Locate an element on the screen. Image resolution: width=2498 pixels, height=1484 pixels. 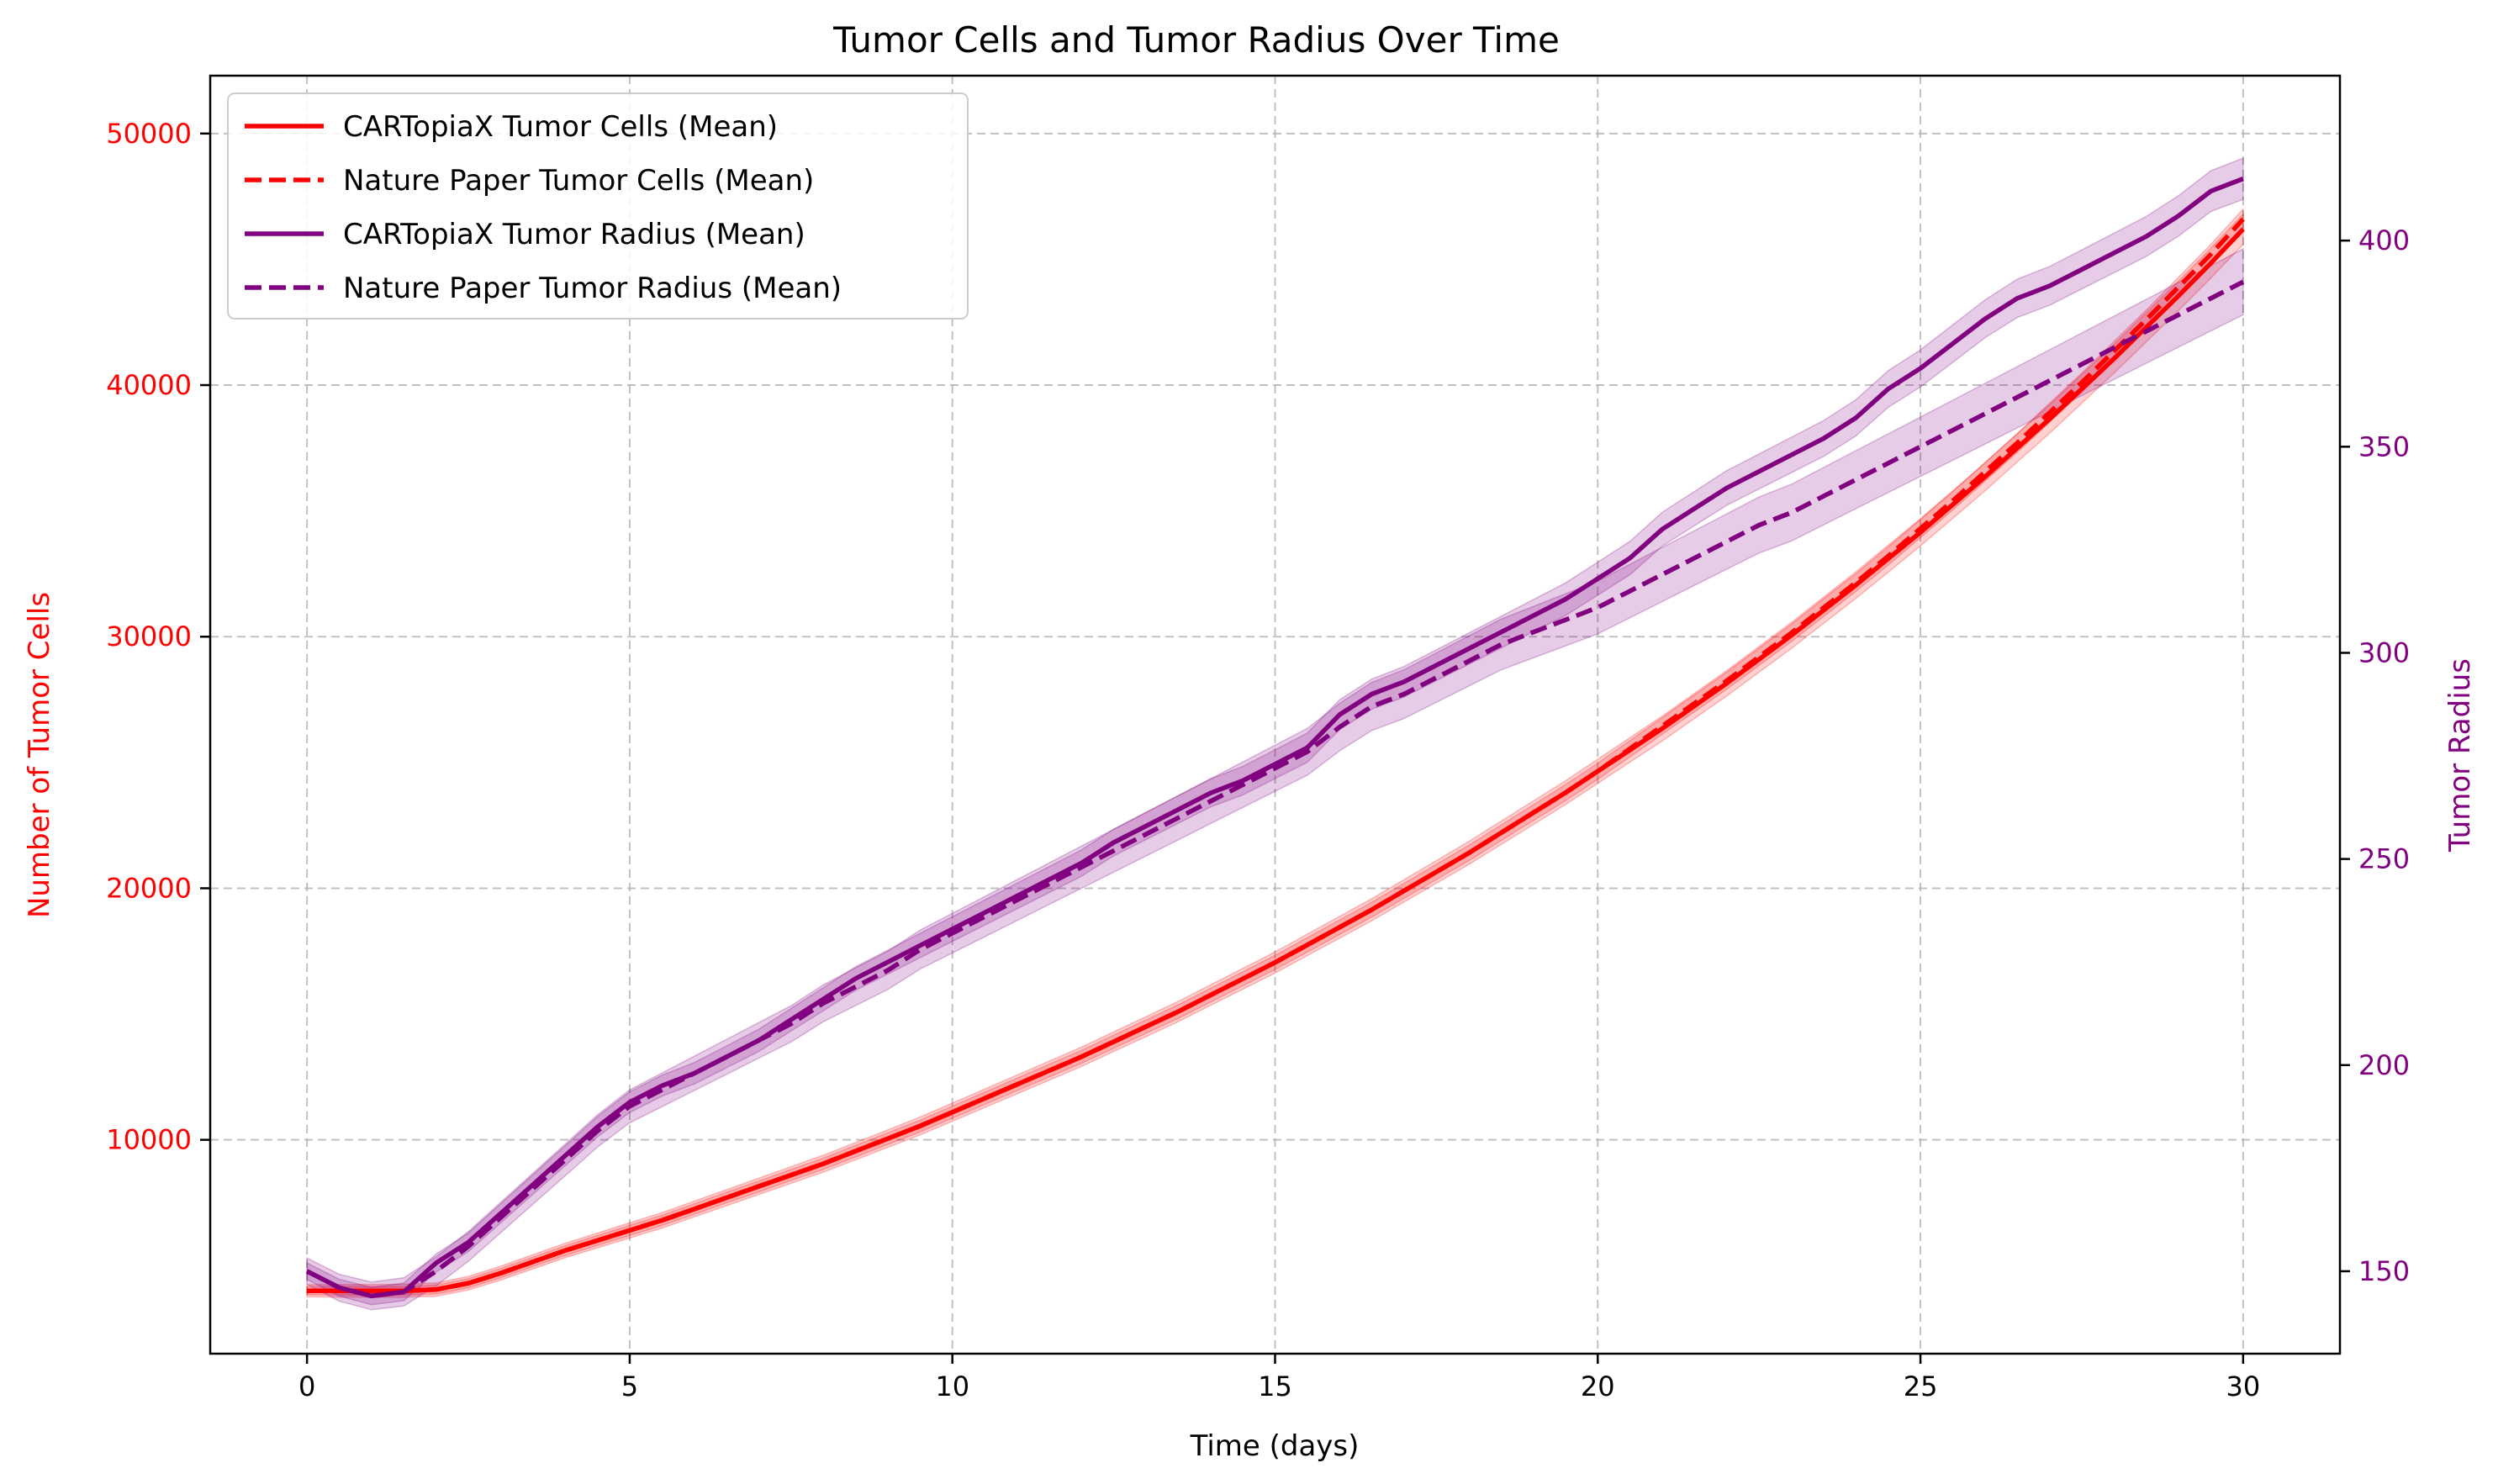
legend-box is located at coordinates (598, 206).